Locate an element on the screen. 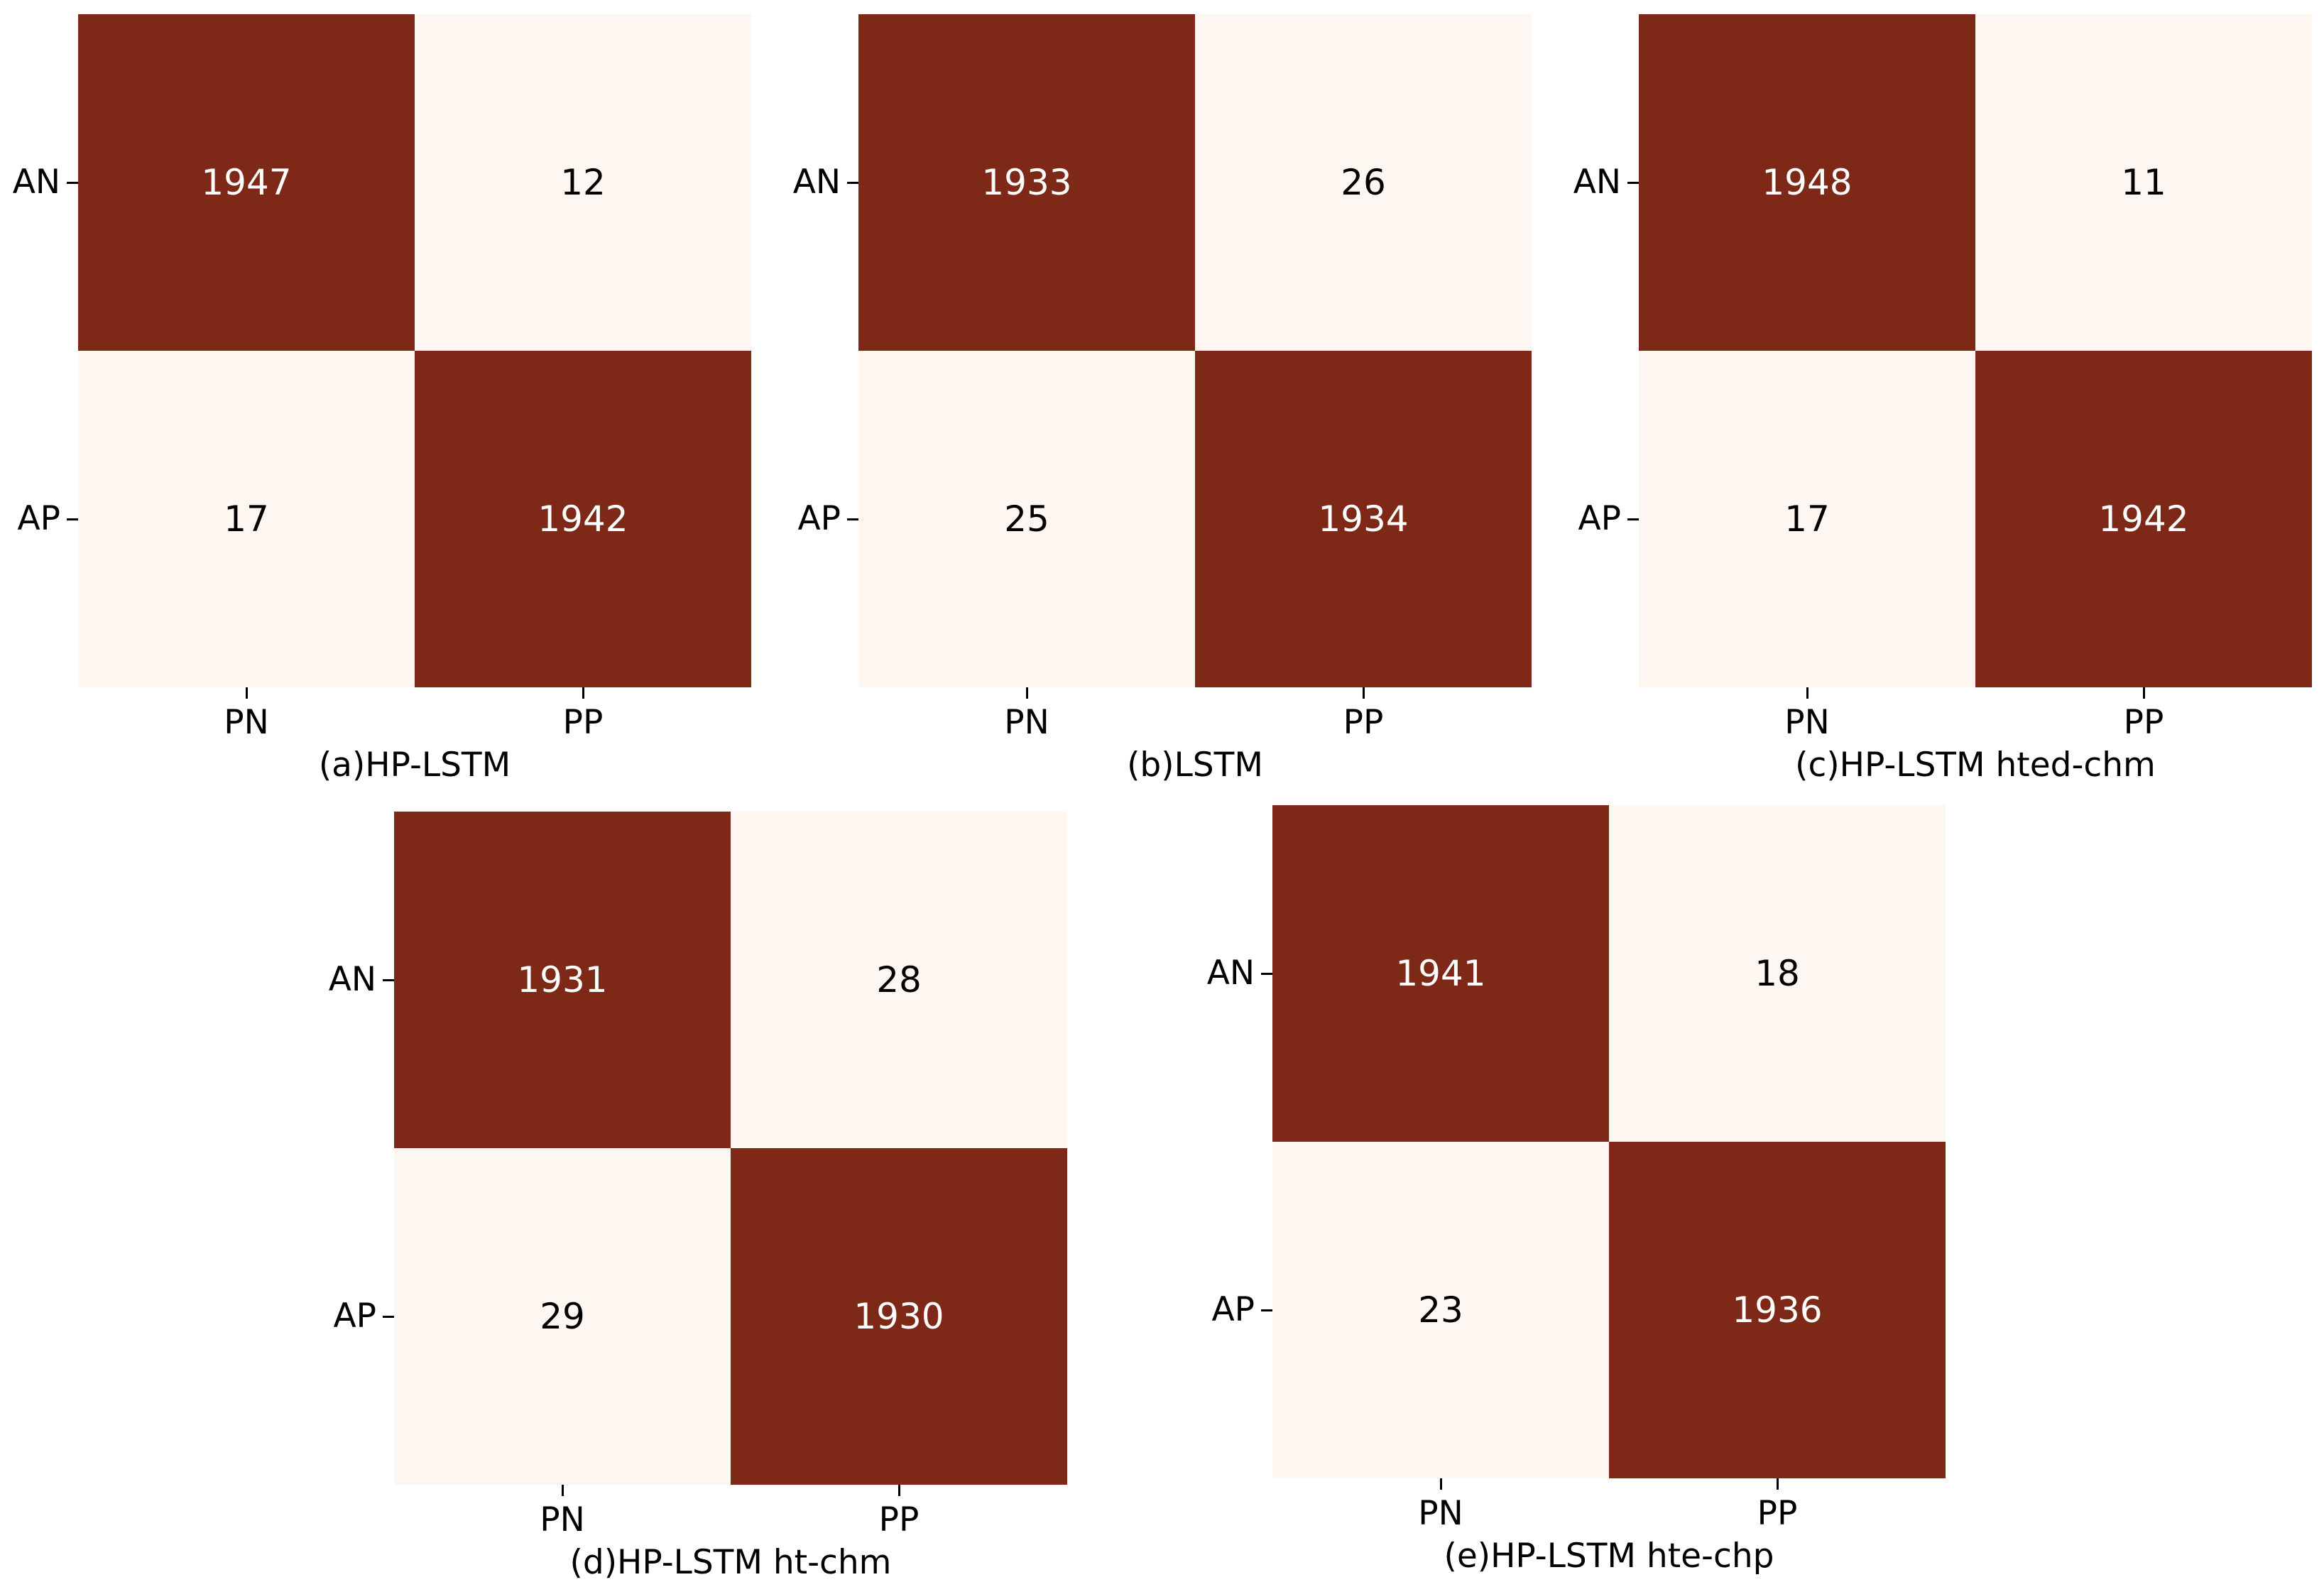  panel-caption: (e)HP-LSTM hte-chp is located at coordinates (1609, 1556).